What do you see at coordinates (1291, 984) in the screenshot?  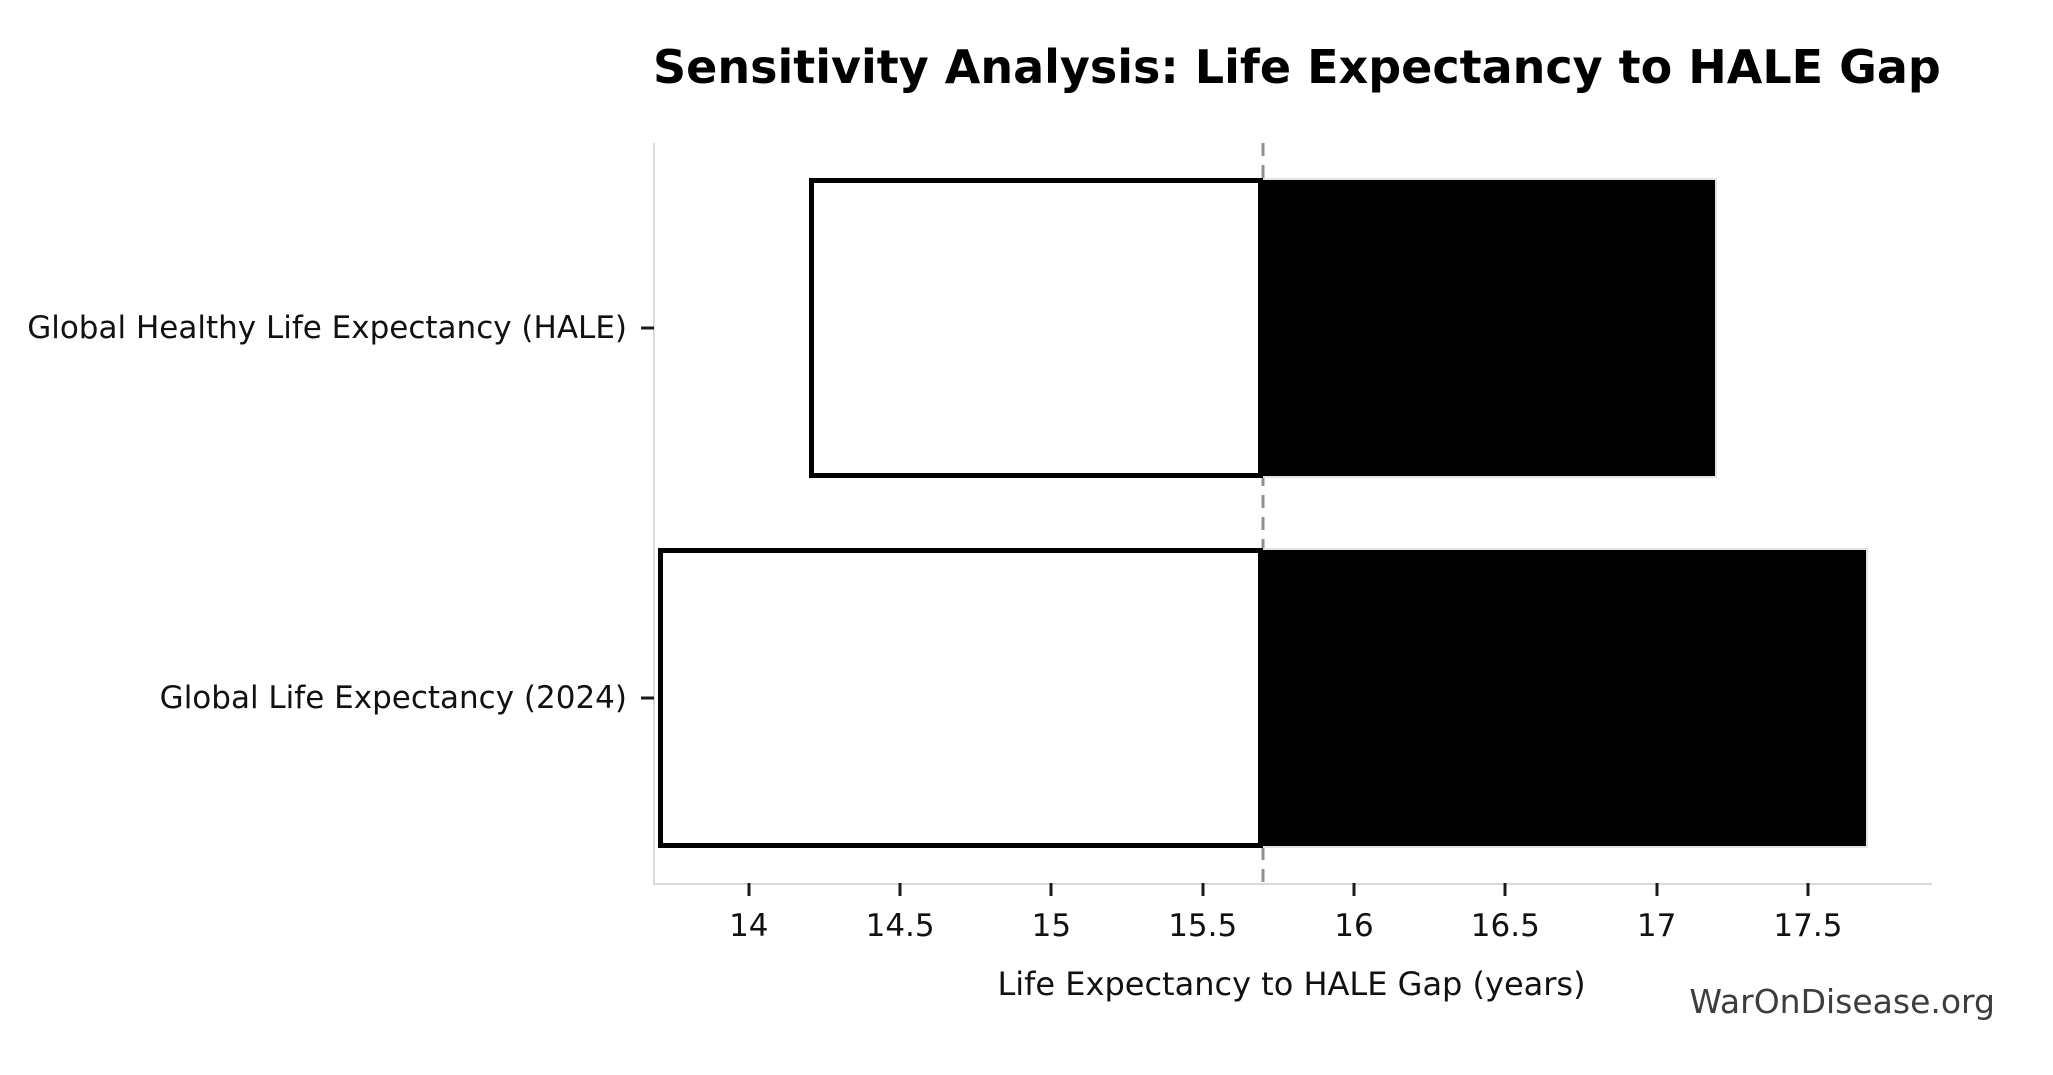 I see `x-axis-label: Life Expectancy to HALE Gap (years)` at bounding box center [1291, 984].